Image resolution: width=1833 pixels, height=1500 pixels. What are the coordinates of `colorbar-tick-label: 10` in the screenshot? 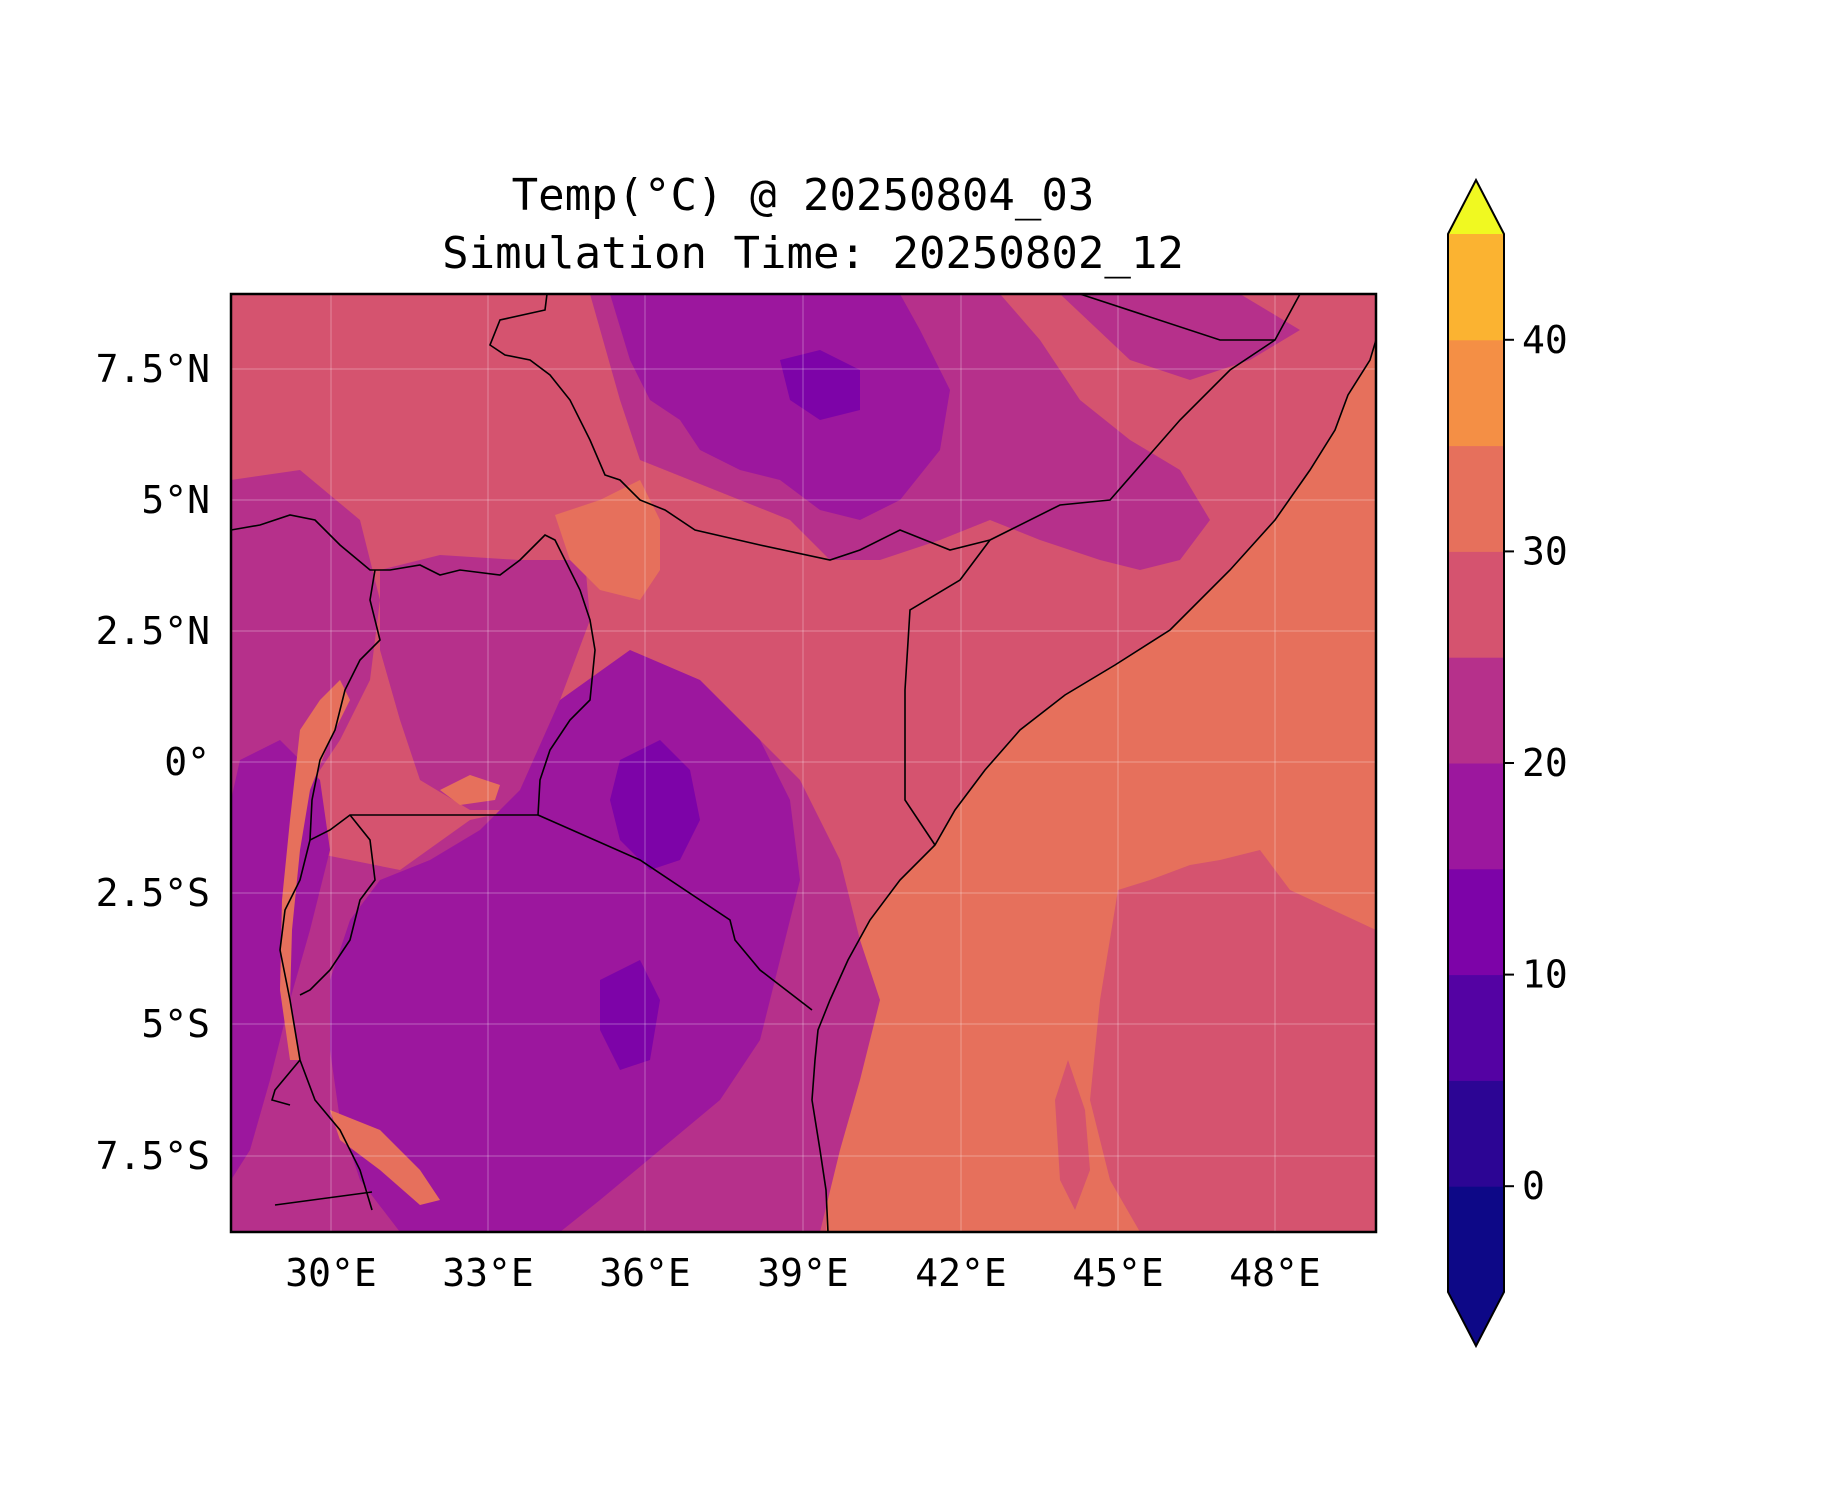 It's located at (1545, 975).